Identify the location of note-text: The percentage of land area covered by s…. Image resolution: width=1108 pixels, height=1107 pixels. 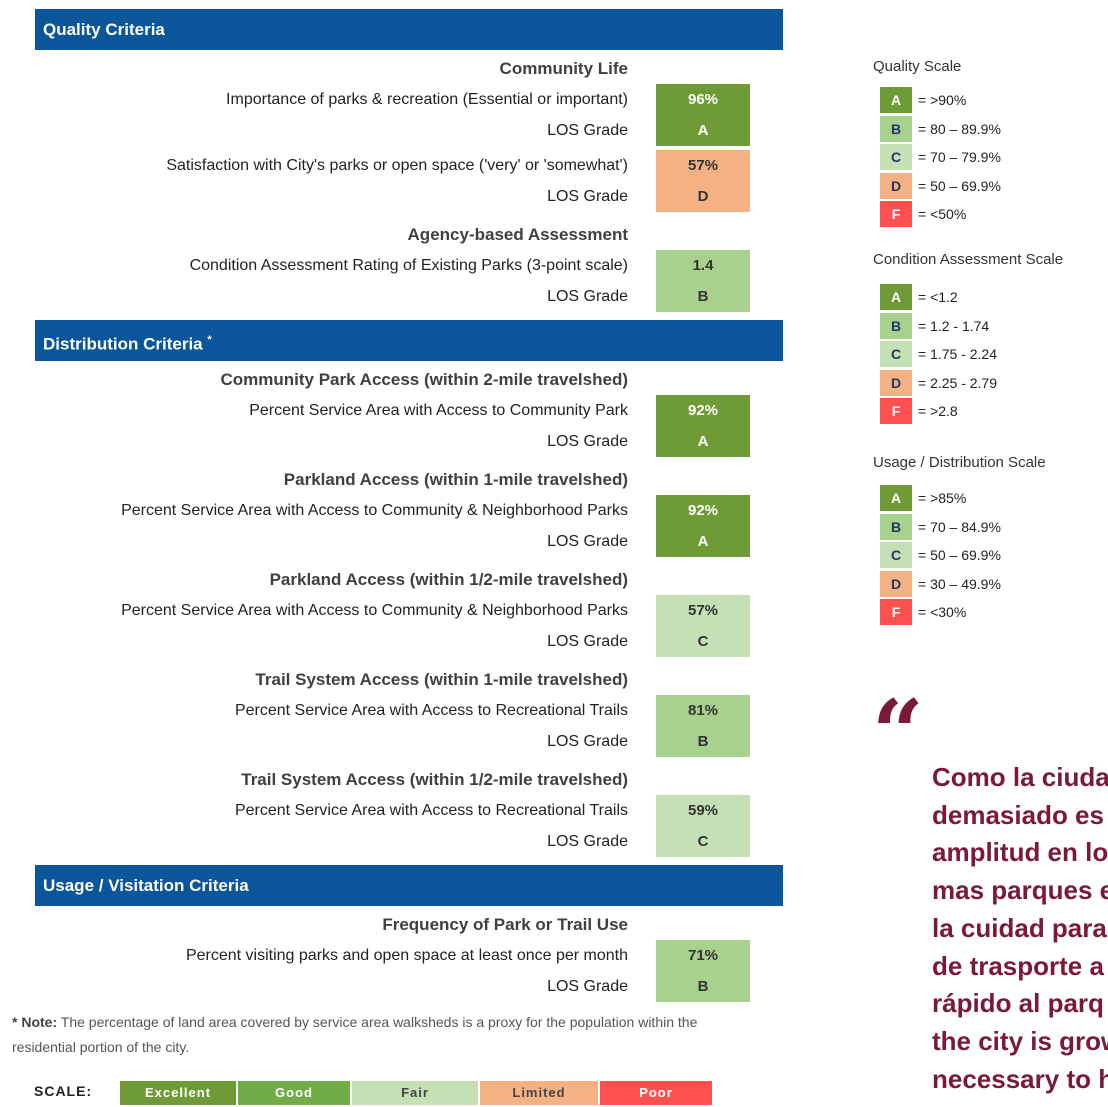
(355, 1034).